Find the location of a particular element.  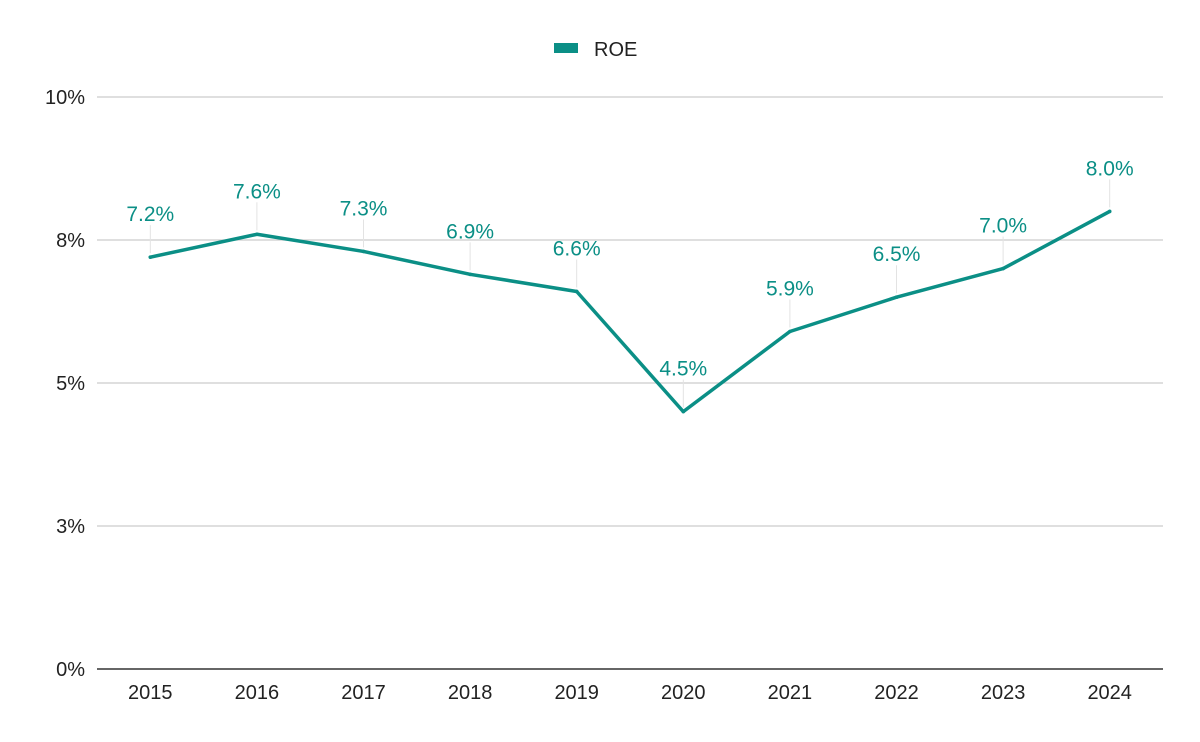

x-tick-label: 2017 is located at coordinates (363, 693).